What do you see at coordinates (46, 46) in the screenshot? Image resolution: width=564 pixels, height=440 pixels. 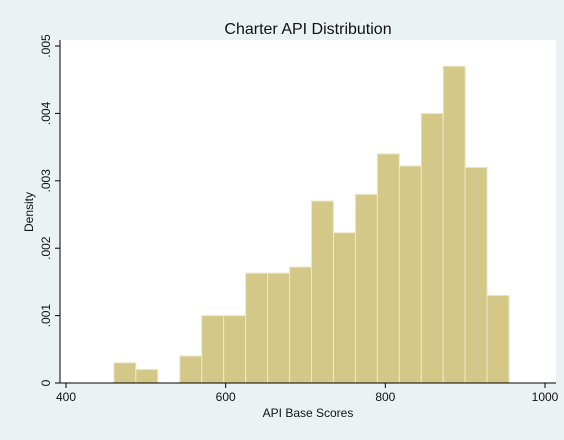 I see `y-tick-label: .005` at bounding box center [46, 46].